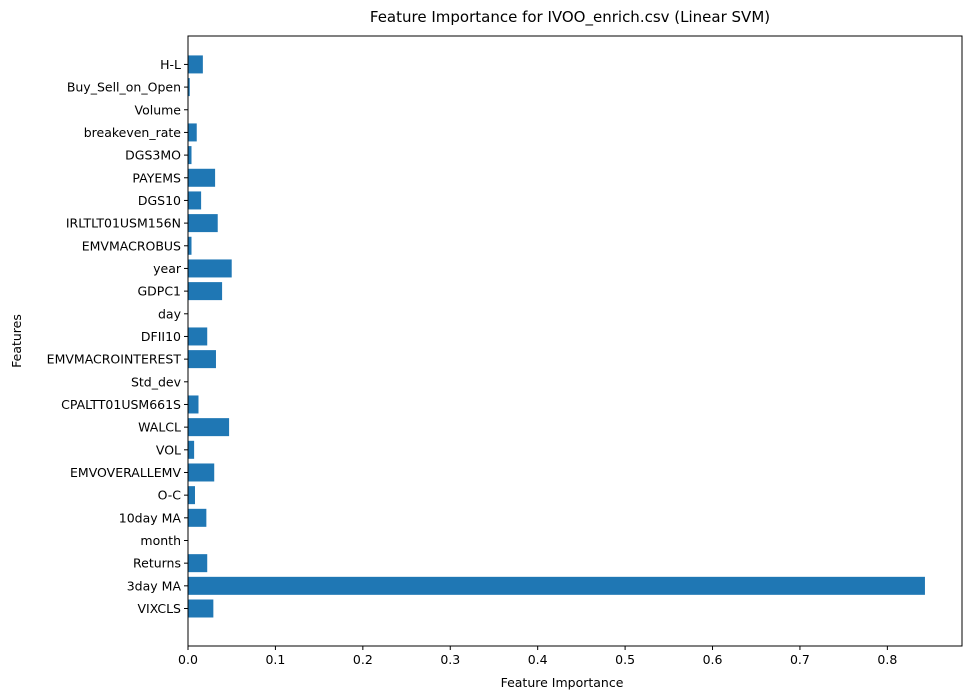  I want to click on y-tick-label: VOL, so click(168, 449).